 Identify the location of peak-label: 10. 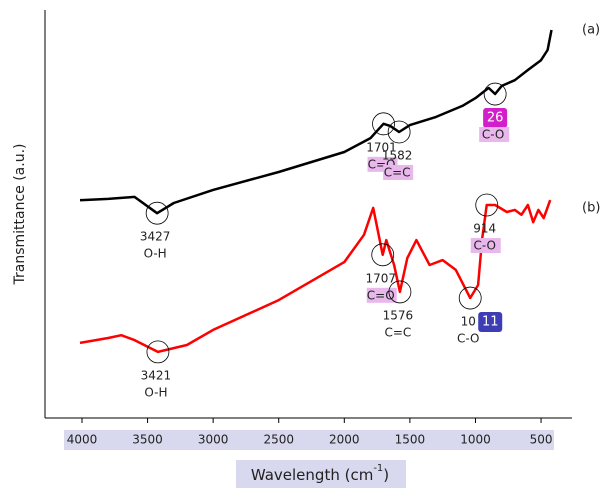
(468, 322).